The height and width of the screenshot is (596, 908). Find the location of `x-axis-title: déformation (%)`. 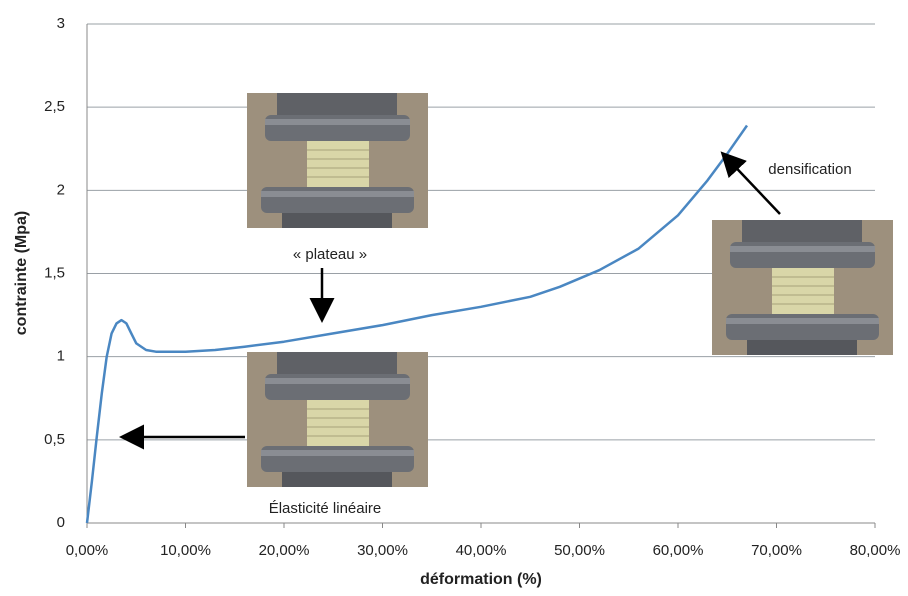

x-axis-title: déformation (%) is located at coordinates (481, 579).